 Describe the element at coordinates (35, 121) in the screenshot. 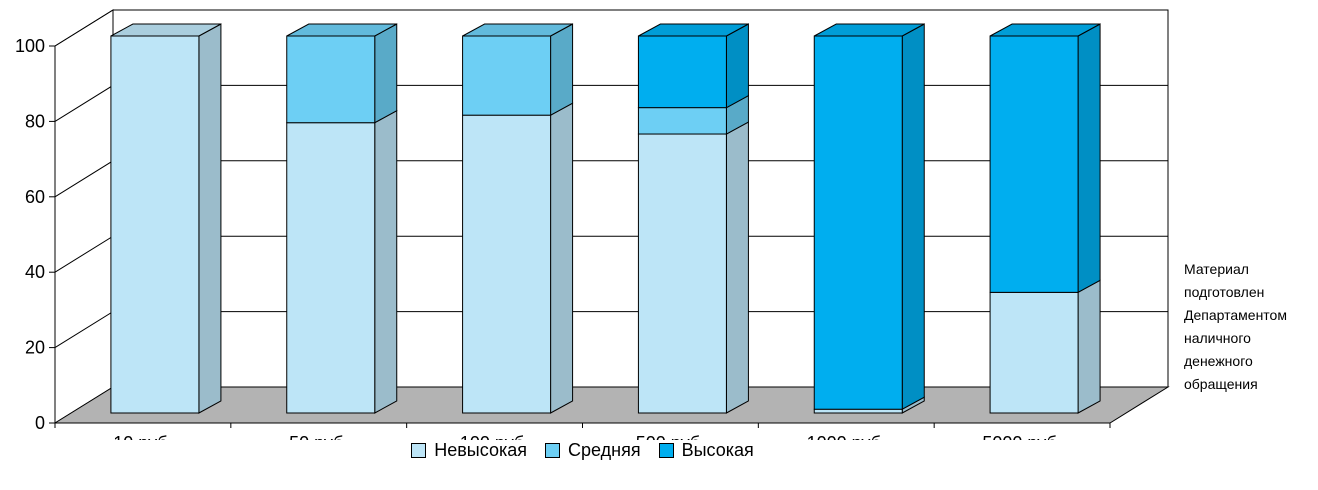

I see `y-tick-label: 80` at that location.